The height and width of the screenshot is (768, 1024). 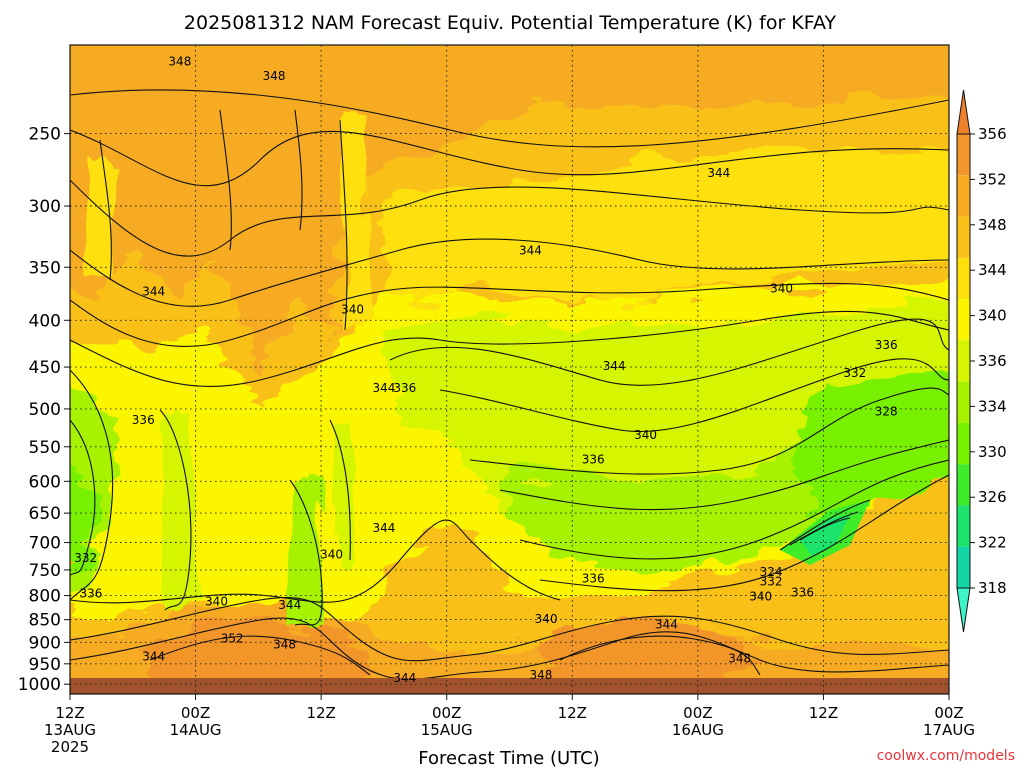 What do you see at coordinates (45, 482) in the screenshot?
I see `y-tick-label: 600` at bounding box center [45, 482].